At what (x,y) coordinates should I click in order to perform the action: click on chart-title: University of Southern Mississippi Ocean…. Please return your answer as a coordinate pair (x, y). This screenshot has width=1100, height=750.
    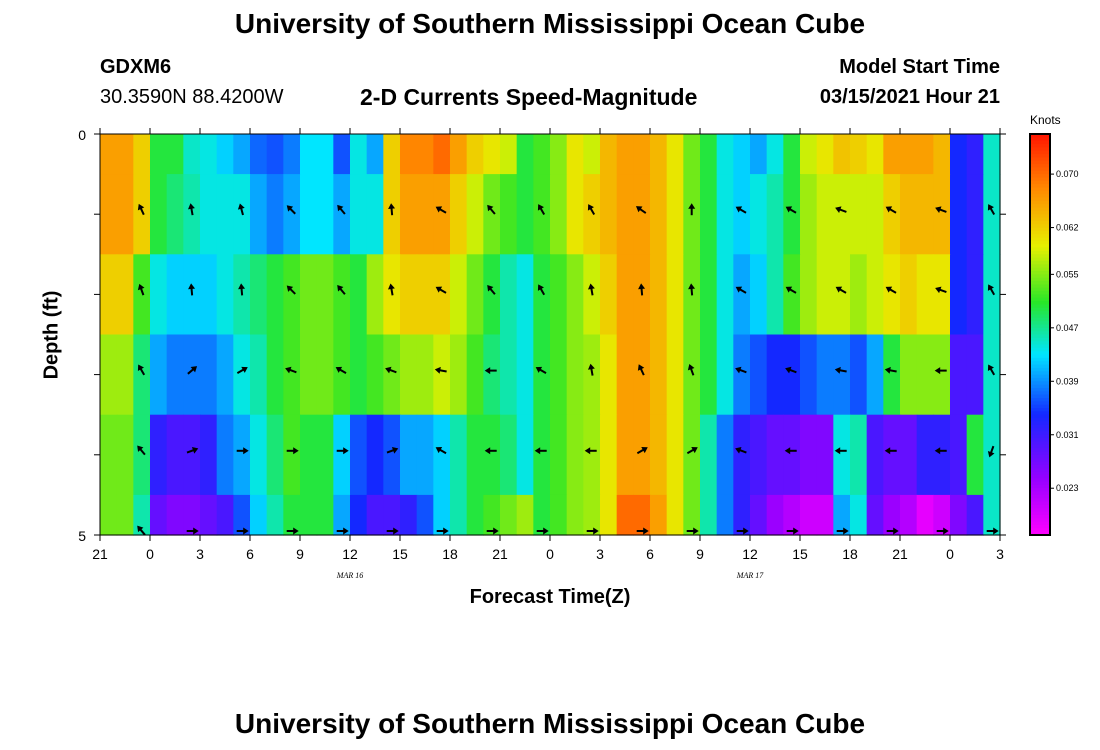
    Looking at the image, I should click on (550, 23).